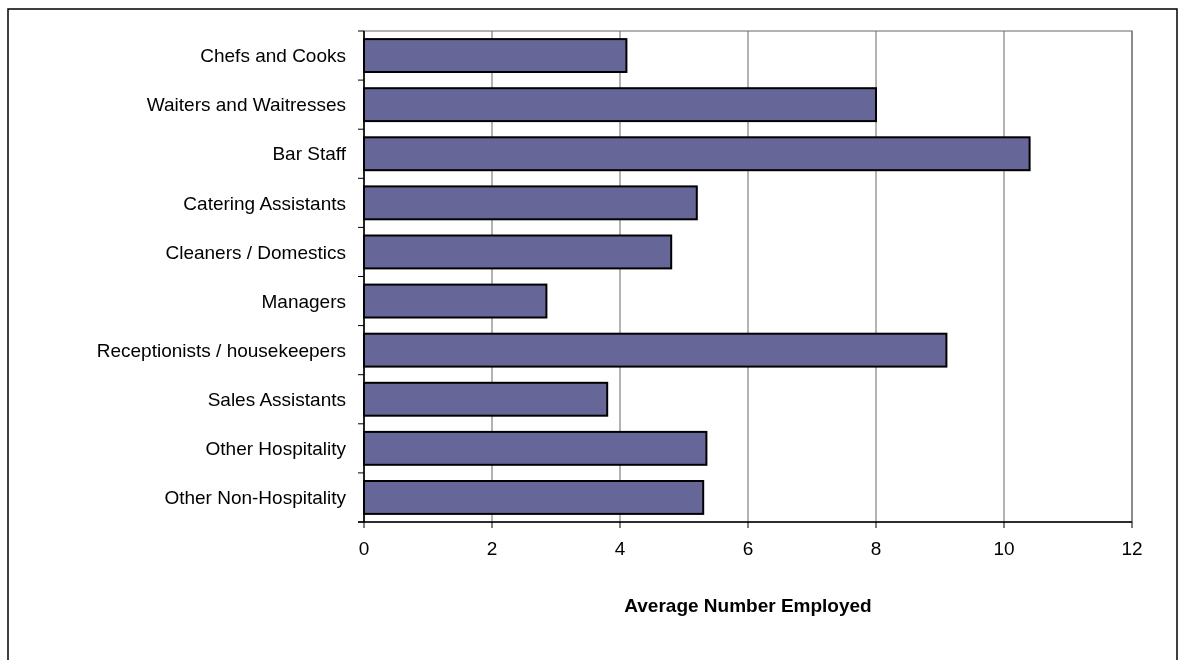 This screenshot has height=660, width=1185. I want to click on x-tick-label: 4, so click(620, 548).